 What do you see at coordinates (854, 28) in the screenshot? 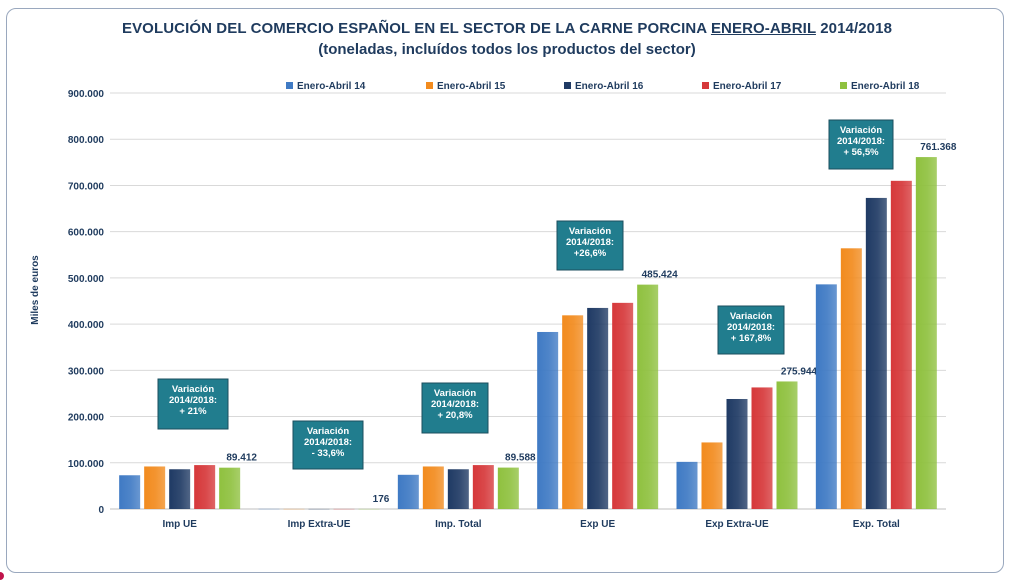
I see `chart-title-part-3: 2014/2018` at bounding box center [854, 28].